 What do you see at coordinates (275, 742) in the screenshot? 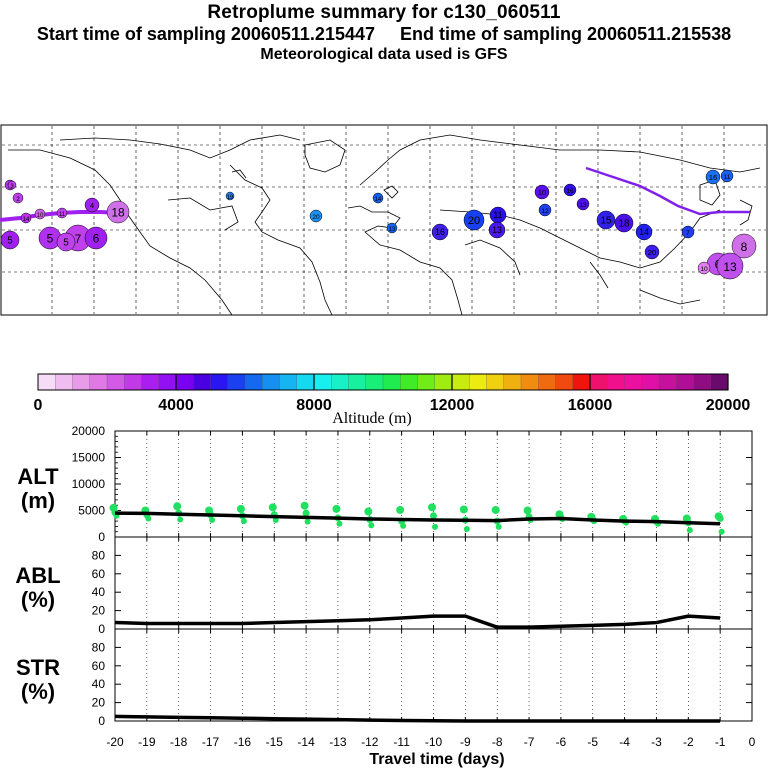
I see `x-tick-label: -15` at bounding box center [275, 742].